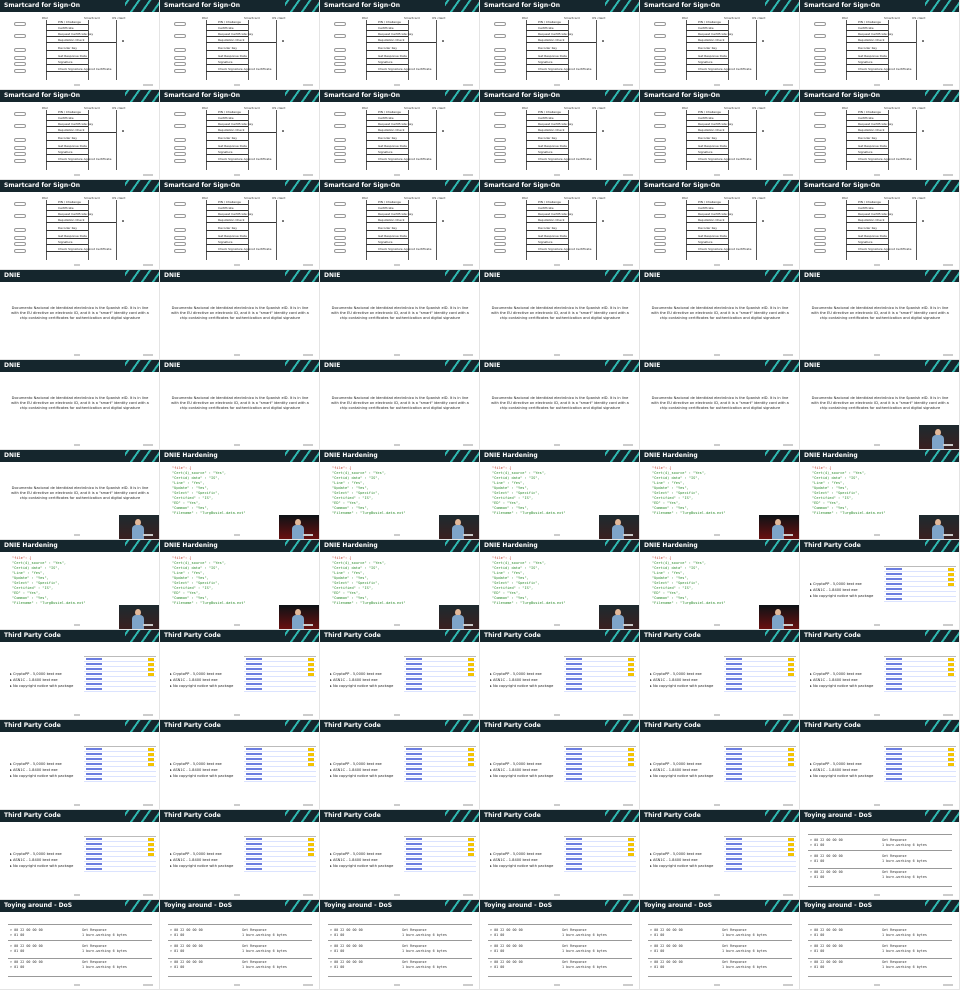 The height and width of the screenshot is (990, 960). Describe the element at coordinates (619, 527) in the screenshot. I see `speaker-video-thumbnail` at that location.